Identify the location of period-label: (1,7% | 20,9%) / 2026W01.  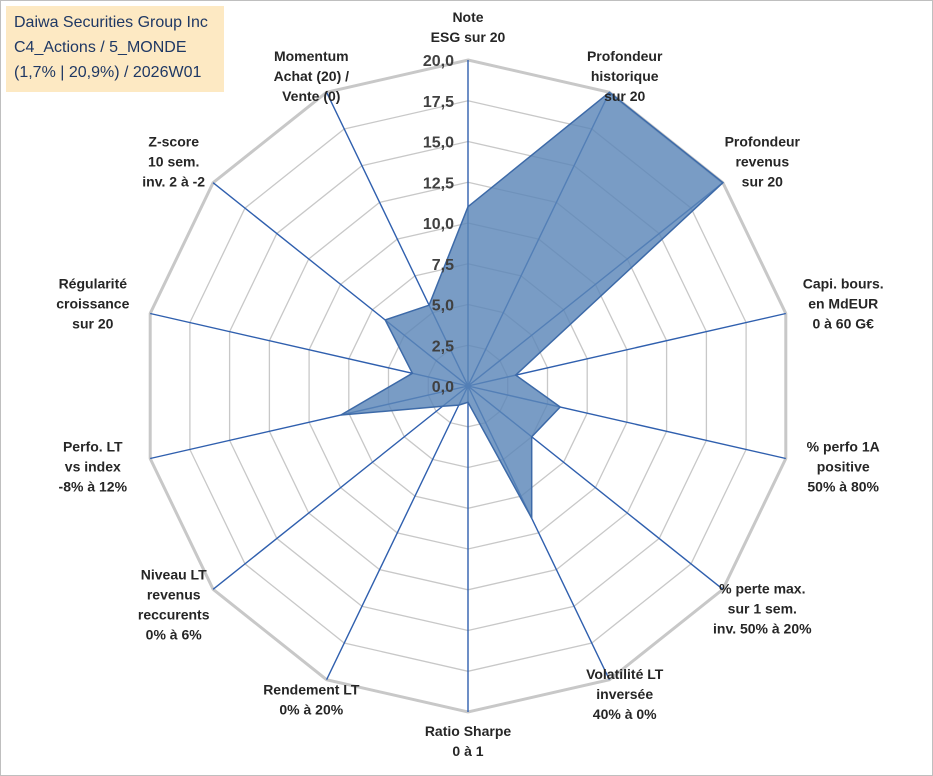
(108, 72).